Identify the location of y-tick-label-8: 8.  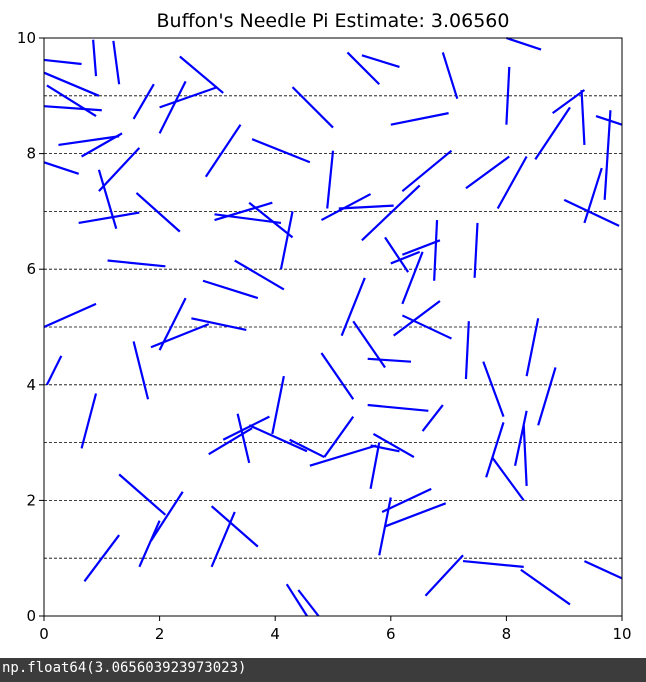
(31, 154).